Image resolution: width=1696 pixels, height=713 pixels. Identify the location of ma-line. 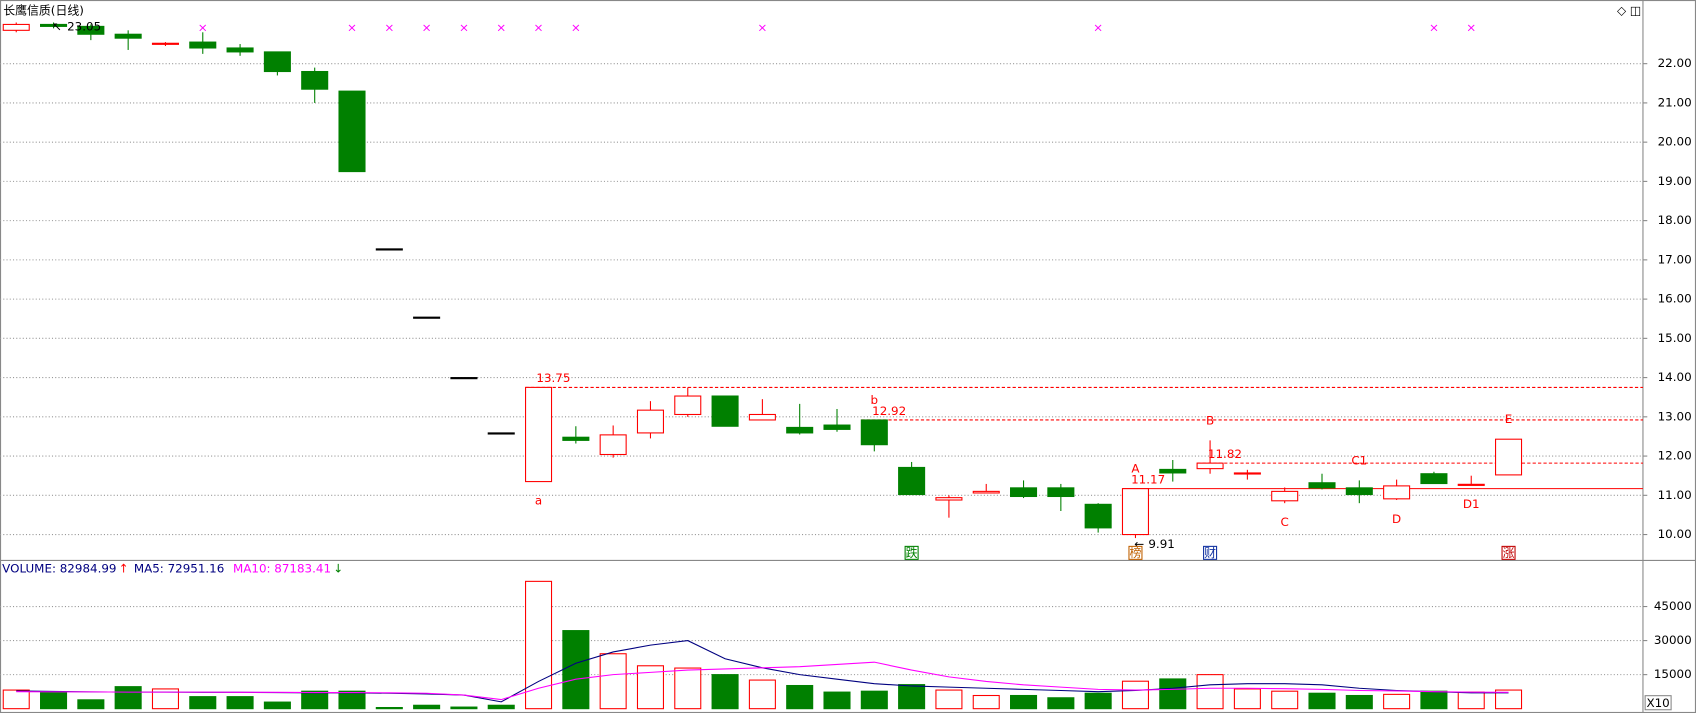
(762, 681).